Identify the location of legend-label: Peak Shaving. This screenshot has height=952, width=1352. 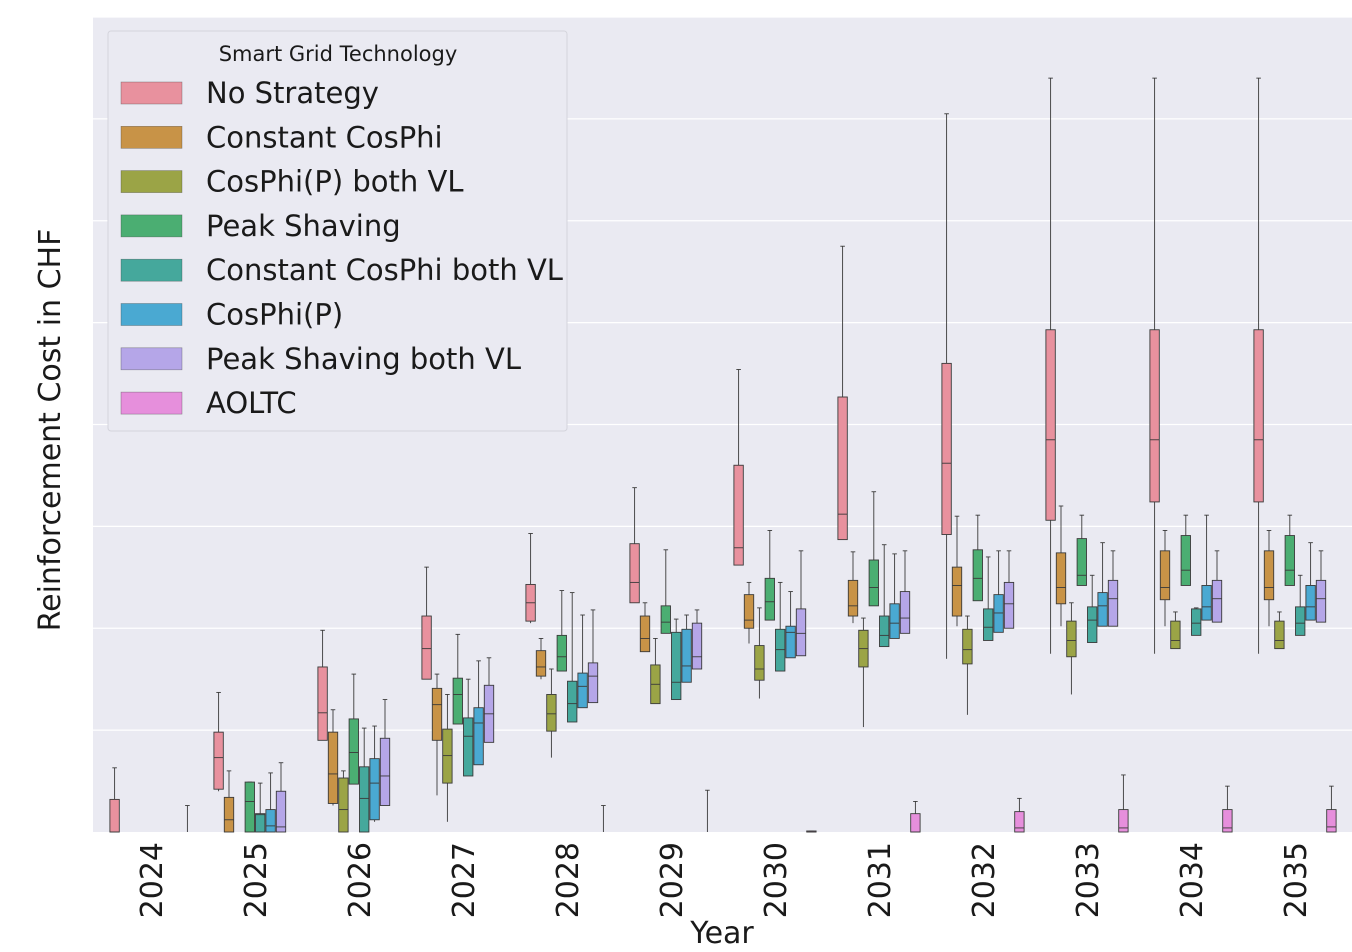
(303, 226).